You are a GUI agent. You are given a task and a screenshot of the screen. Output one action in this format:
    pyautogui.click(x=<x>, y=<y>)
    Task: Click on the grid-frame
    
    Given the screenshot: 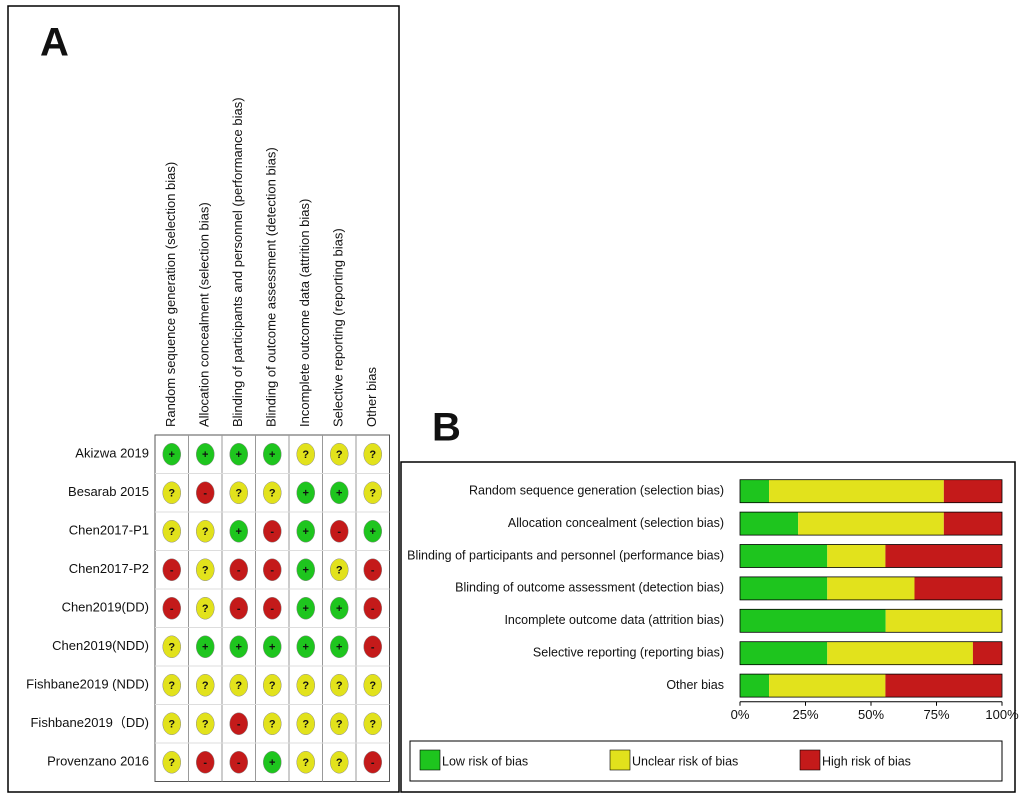 What is the action you would take?
    pyautogui.click(x=272, y=608)
    